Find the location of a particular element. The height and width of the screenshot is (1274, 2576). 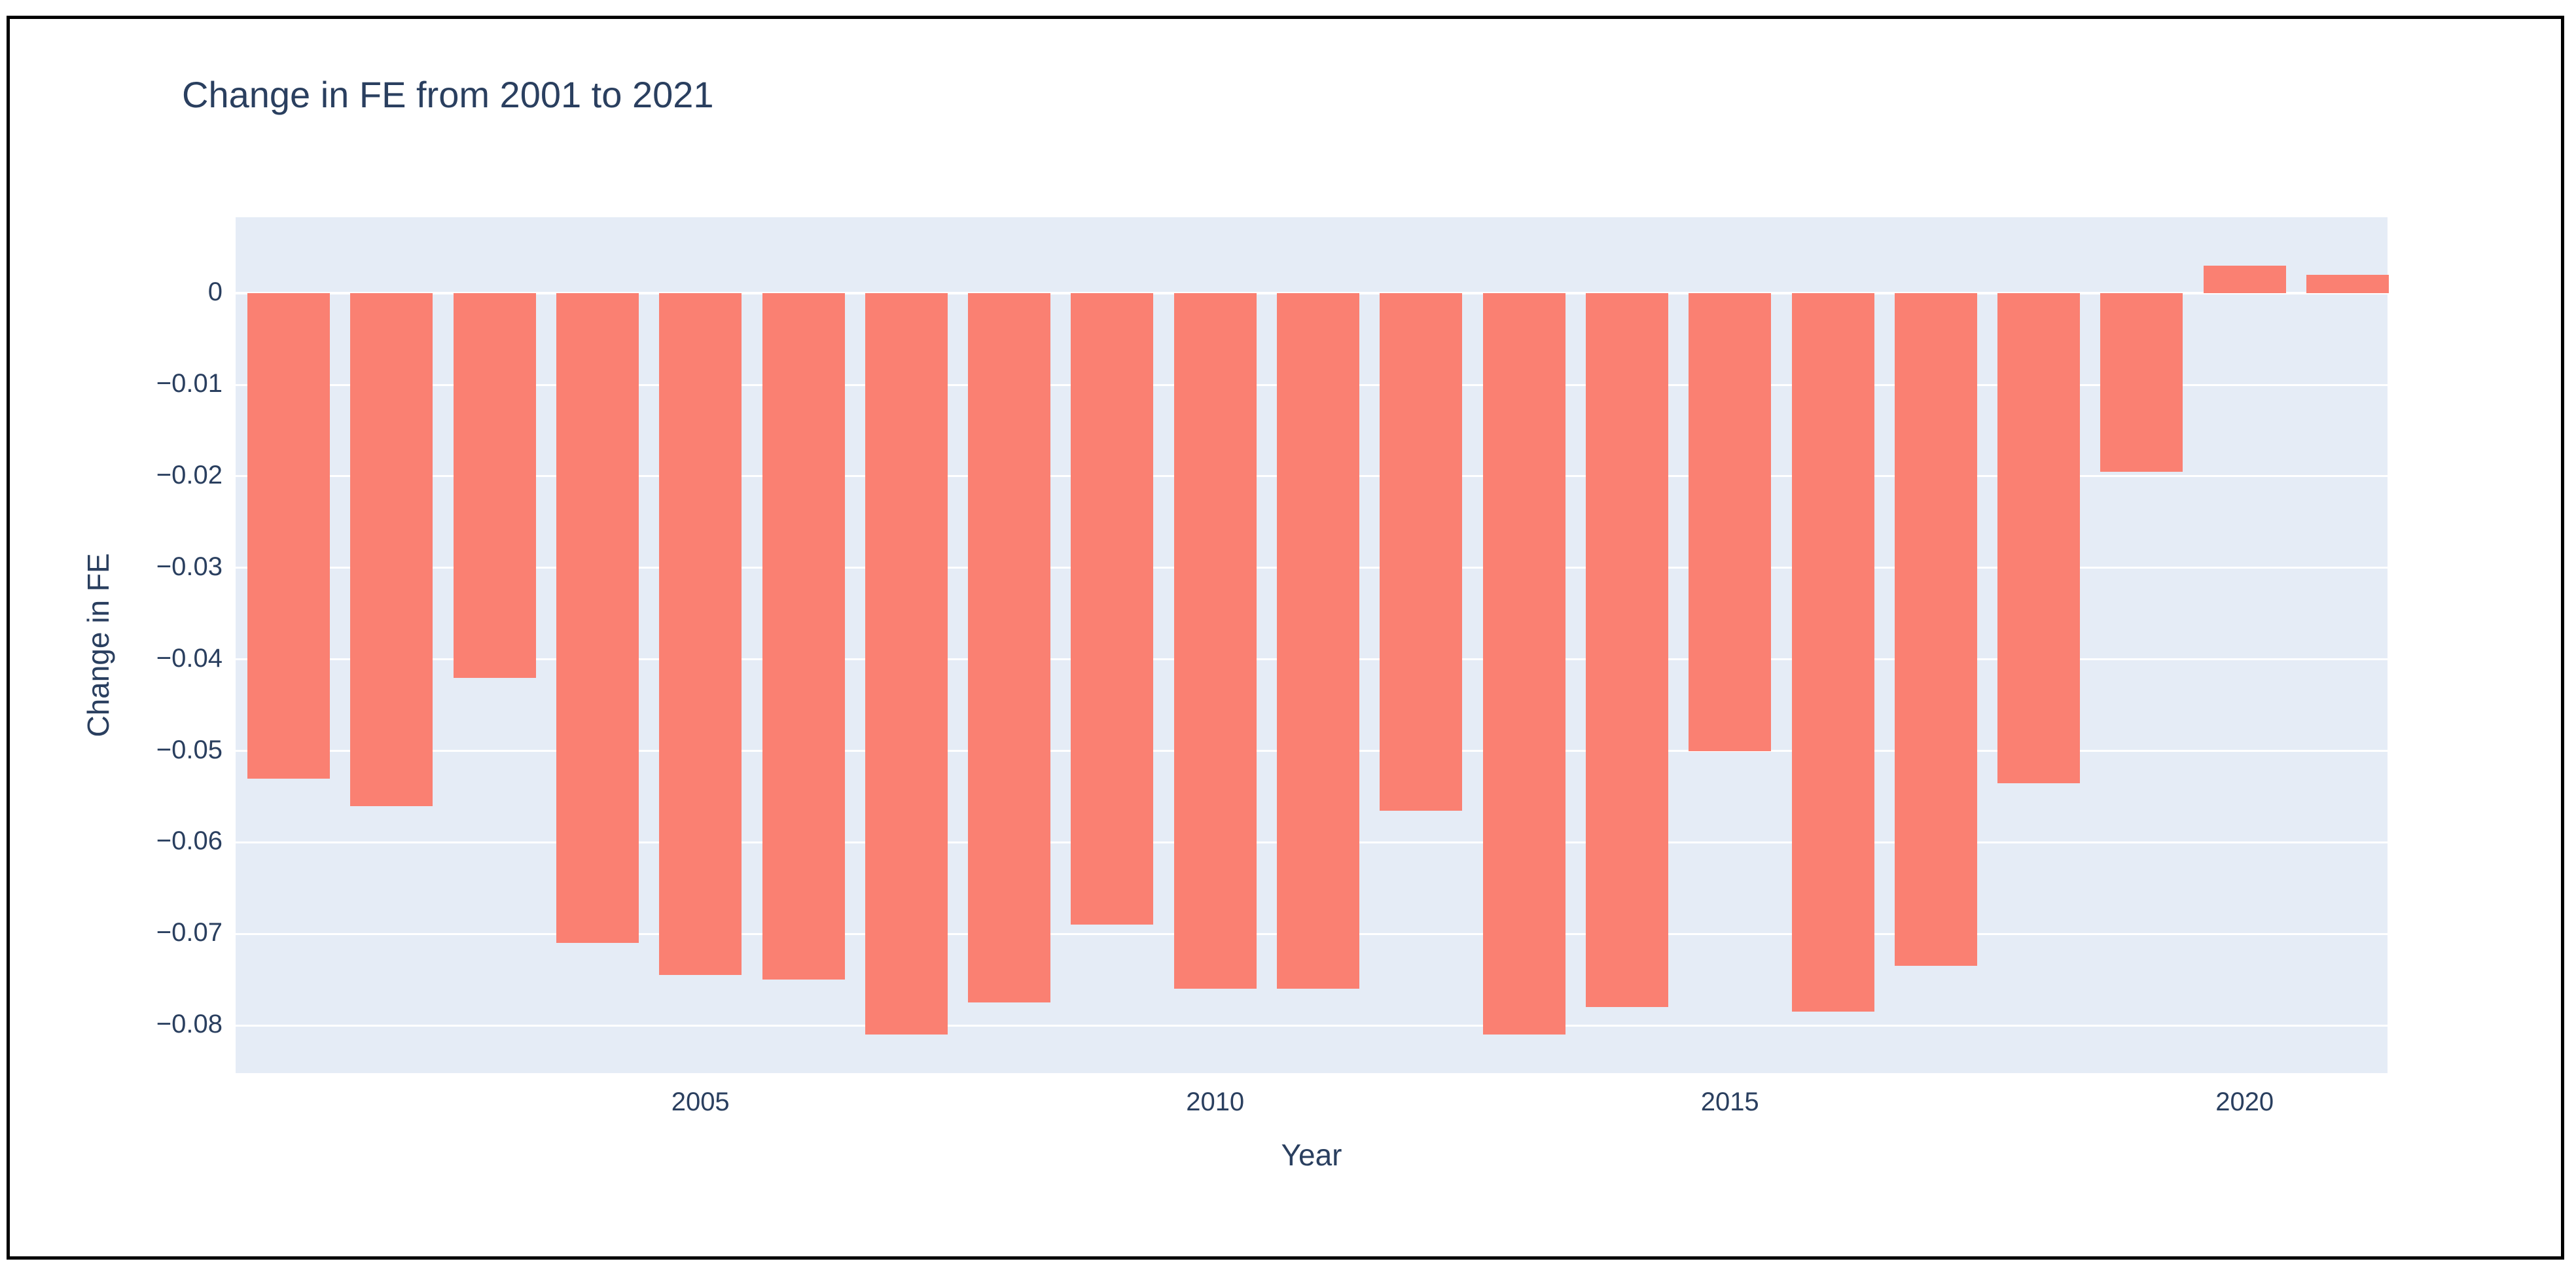

bar-2018 is located at coordinates (2039, 538).